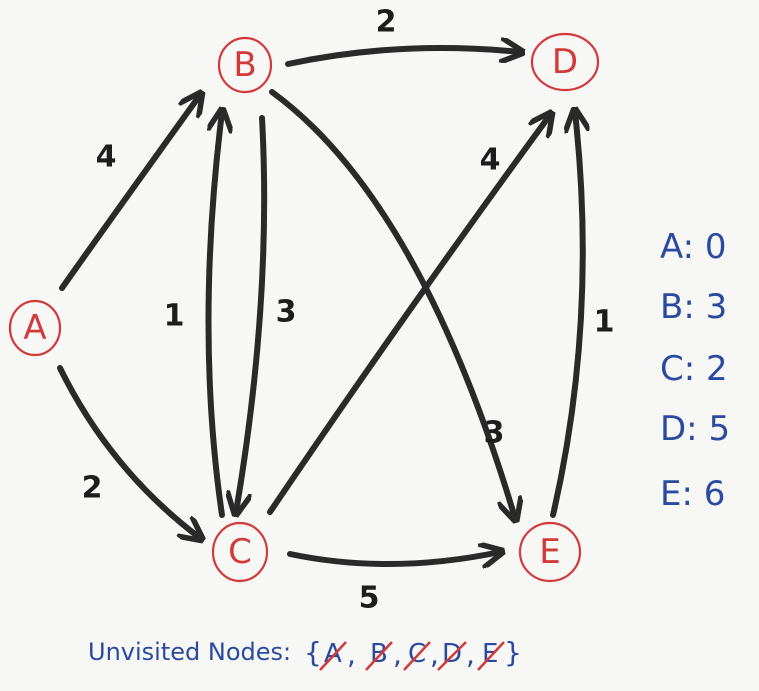 This screenshot has height=691, width=759. I want to click on distance-e: E: 6, so click(692, 494).